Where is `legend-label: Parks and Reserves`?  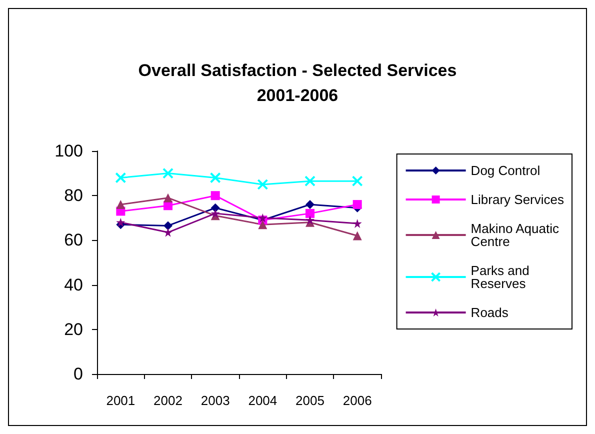 legend-label: Parks and Reserves is located at coordinates (501, 277).